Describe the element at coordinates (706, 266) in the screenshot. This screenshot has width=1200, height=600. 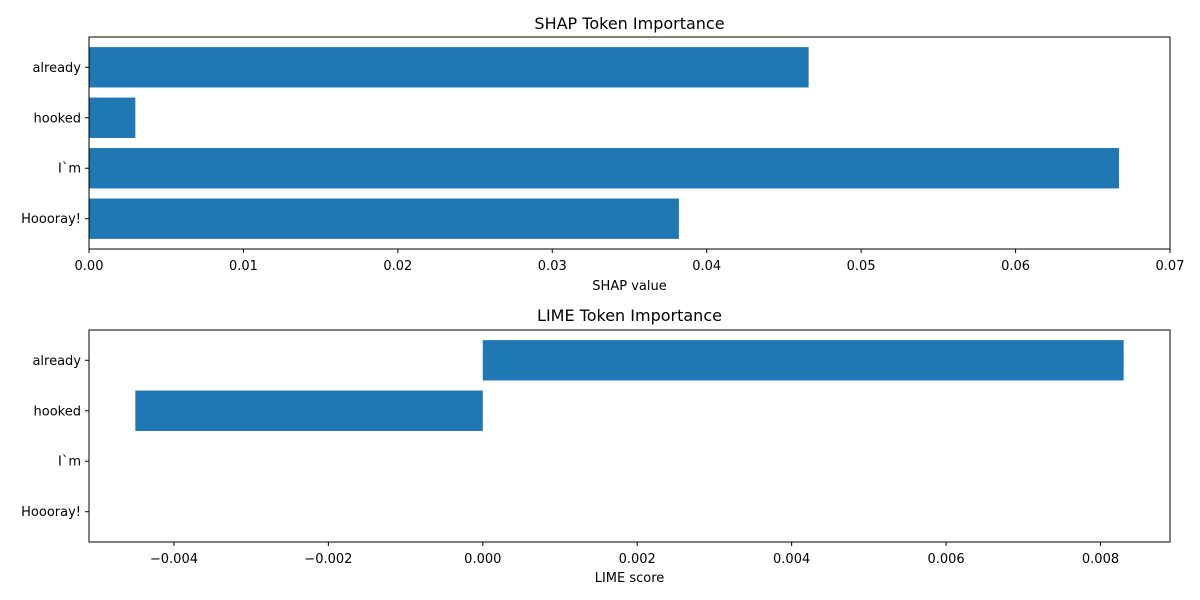
I see `shap-x-tick-label: 0.04` at that location.